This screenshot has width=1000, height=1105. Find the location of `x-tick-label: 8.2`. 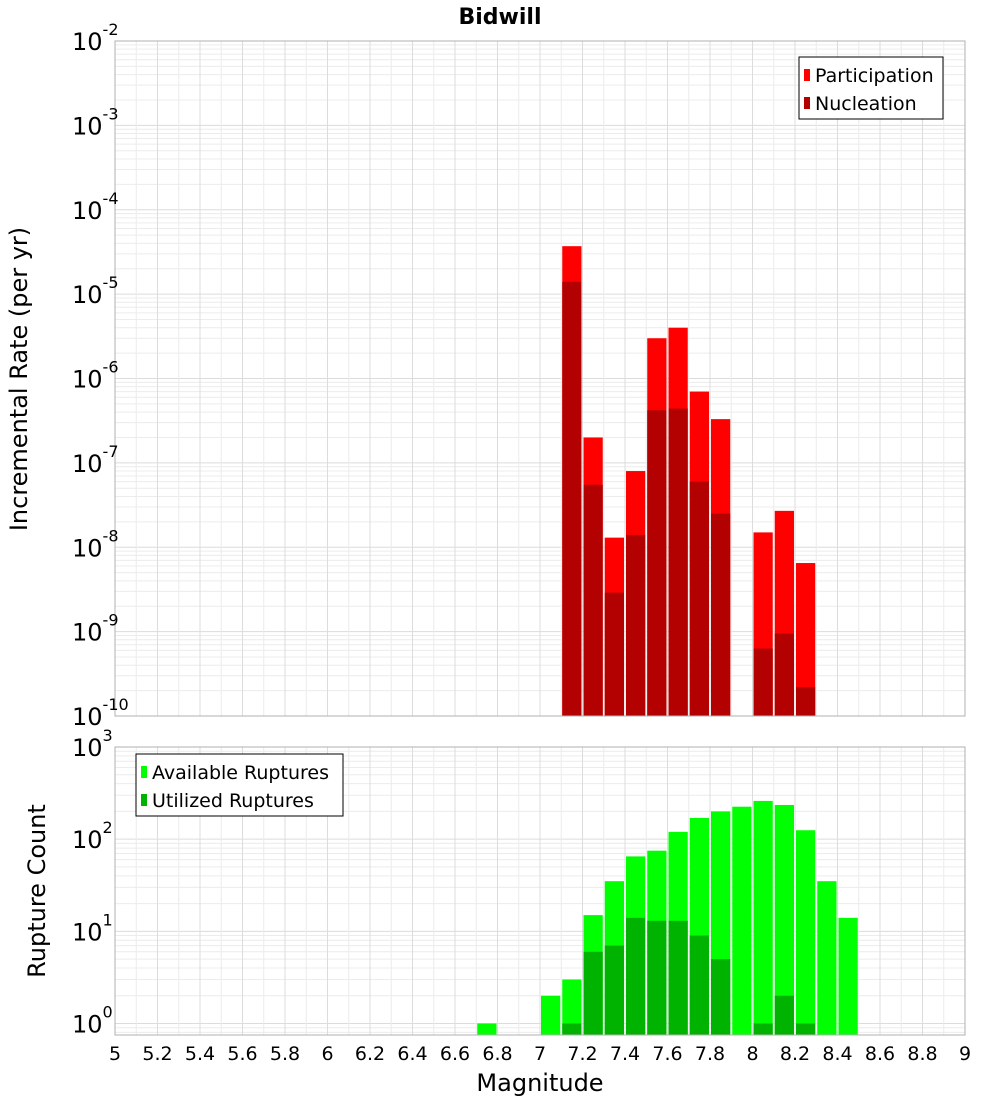

x-tick-label: 8.2 is located at coordinates (795, 1054).